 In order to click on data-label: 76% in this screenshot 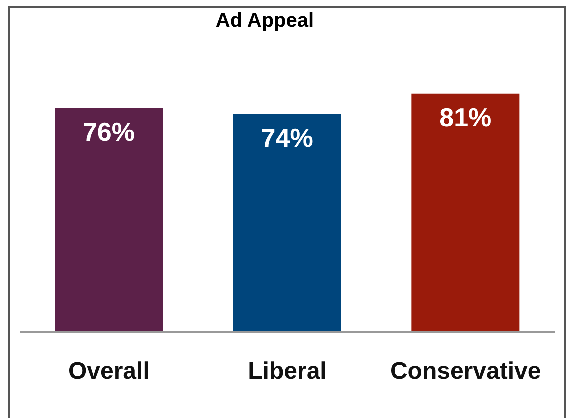, I will do `click(109, 131)`.